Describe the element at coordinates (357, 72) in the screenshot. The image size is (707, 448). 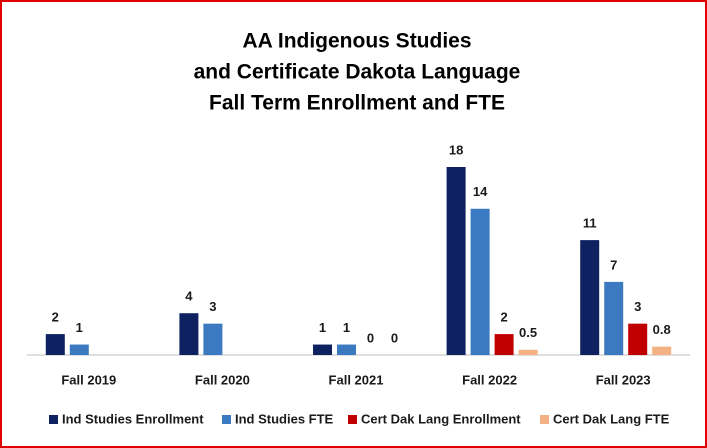
I see `chart-title: and Certificate Dakota Language` at that location.